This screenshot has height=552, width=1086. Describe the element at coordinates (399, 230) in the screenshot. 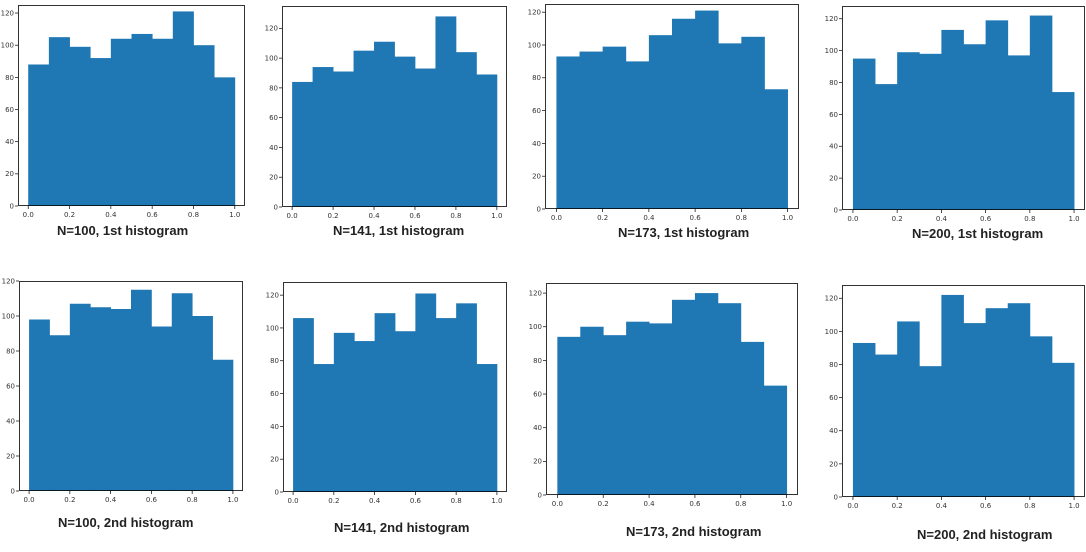

I see `histogram-caption: N=141, 1st histogram` at that location.